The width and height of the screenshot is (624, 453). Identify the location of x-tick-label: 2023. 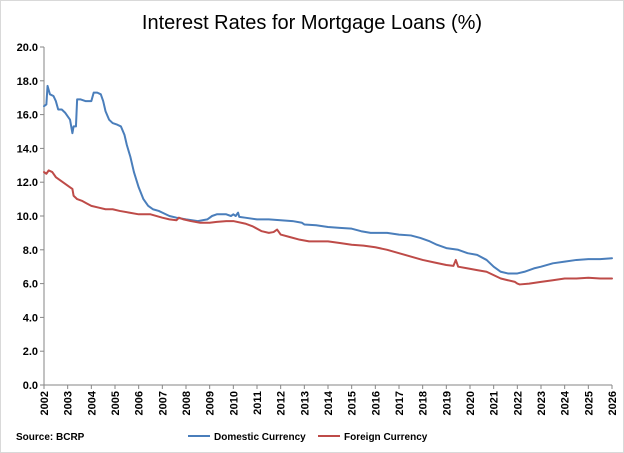
(542, 403).